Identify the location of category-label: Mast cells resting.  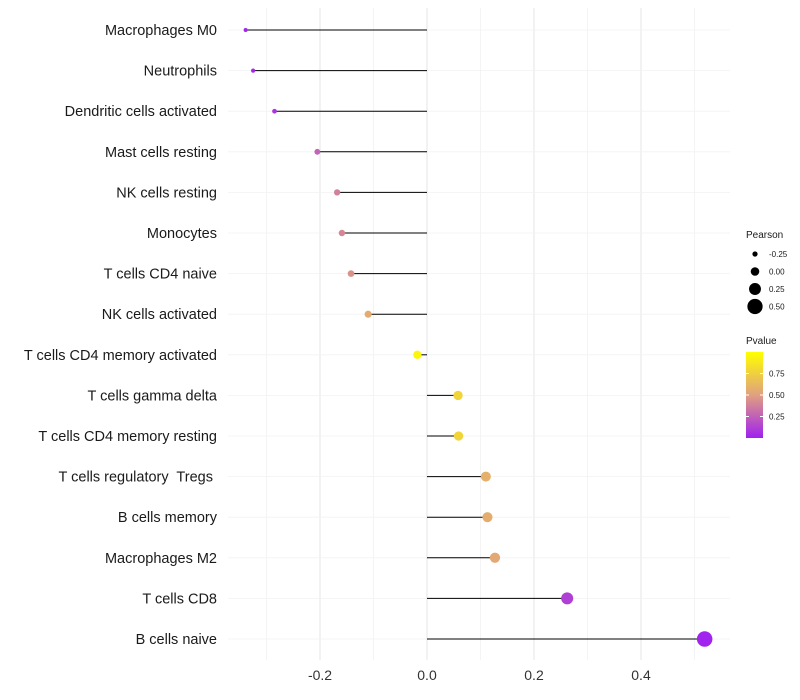
(161, 153).